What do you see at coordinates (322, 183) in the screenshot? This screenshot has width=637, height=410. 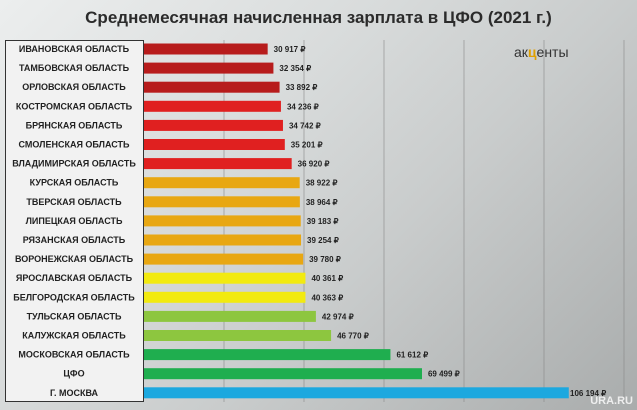 I see `value-label: 38 922 ₽` at bounding box center [322, 183].